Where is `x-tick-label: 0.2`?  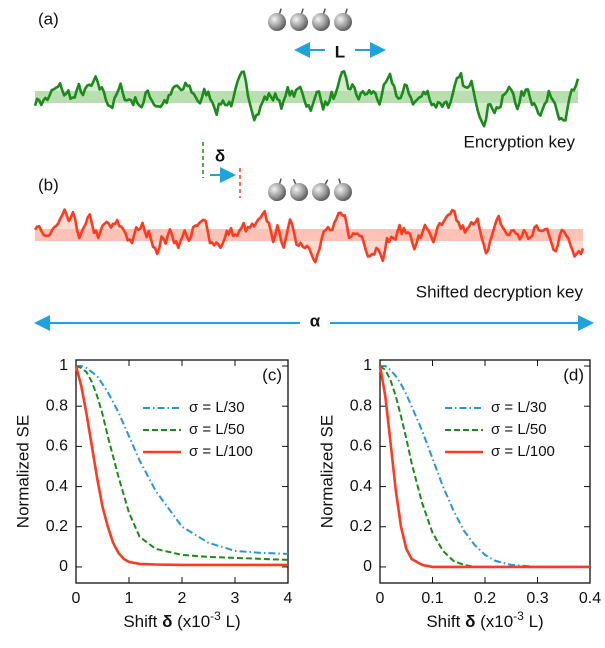
x-tick-label: 0.2 is located at coordinates (485, 598).